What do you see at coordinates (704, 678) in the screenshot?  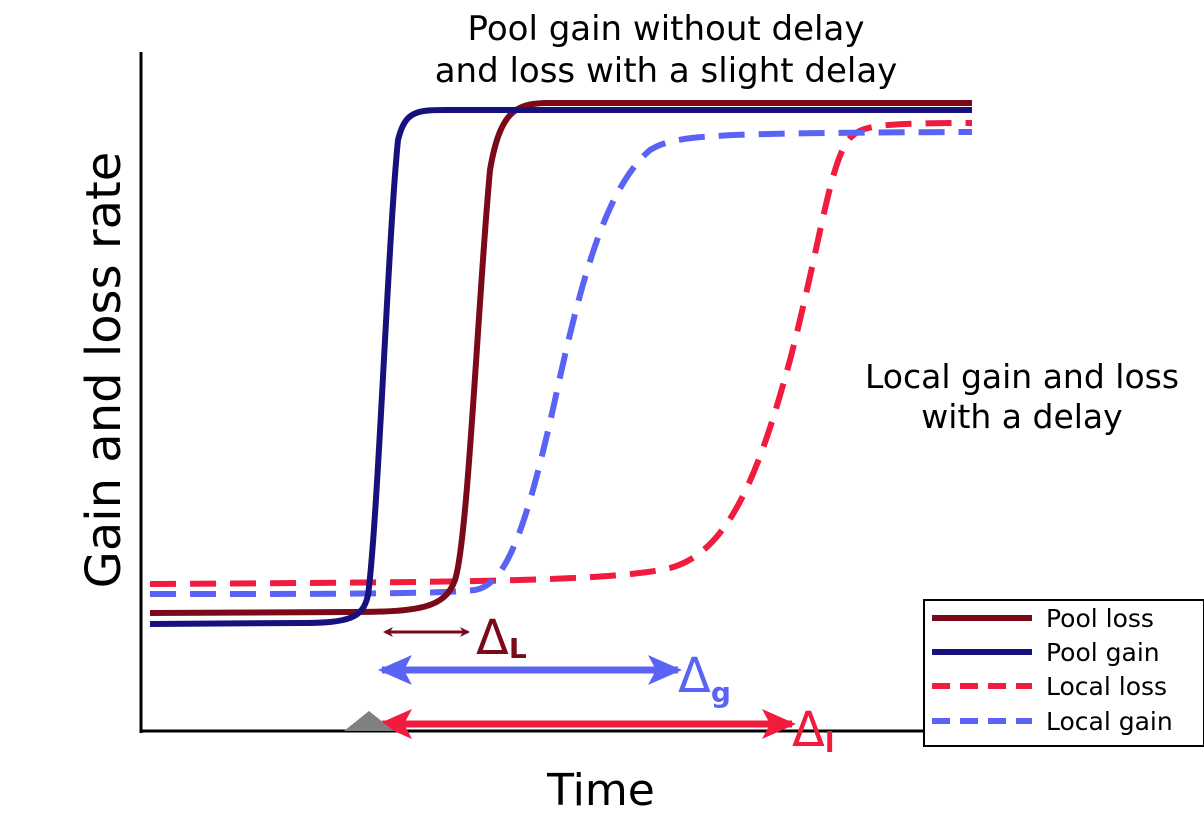 I see `delta-gain-label: Δg` at bounding box center [704, 678].